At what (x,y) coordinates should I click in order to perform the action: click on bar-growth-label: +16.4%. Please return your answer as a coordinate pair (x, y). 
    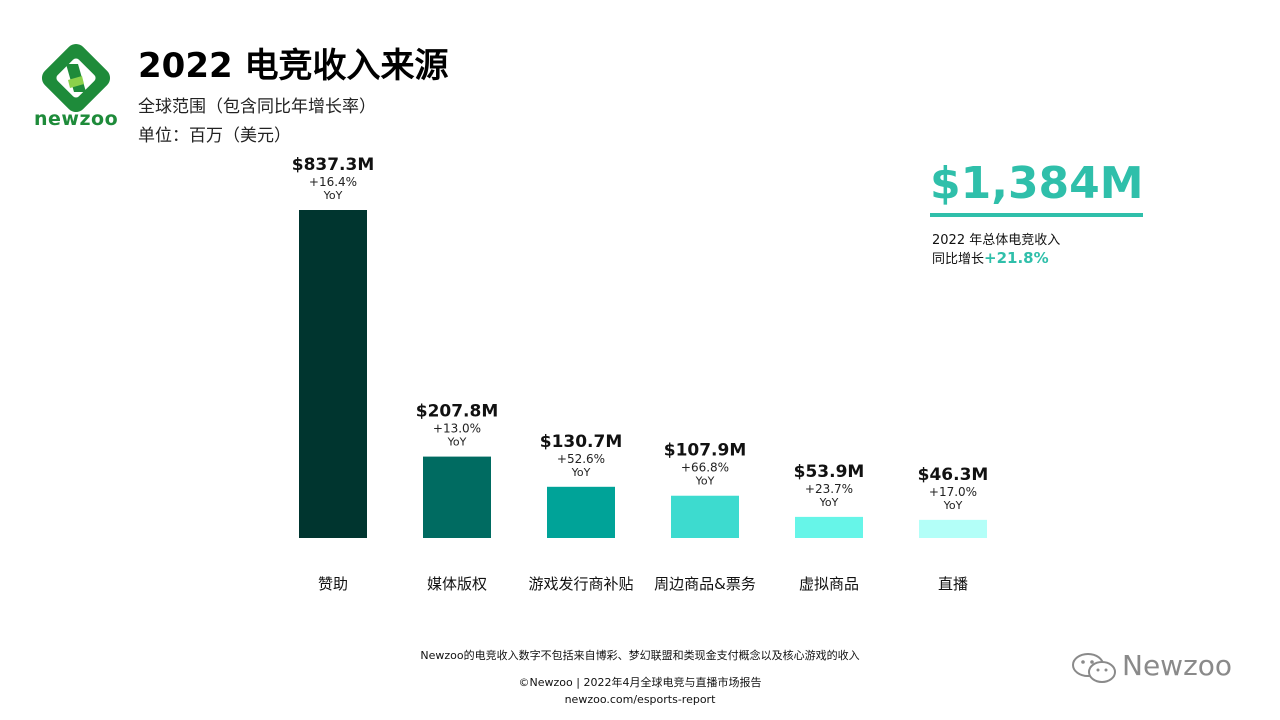
    Looking at the image, I should click on (333, 182).